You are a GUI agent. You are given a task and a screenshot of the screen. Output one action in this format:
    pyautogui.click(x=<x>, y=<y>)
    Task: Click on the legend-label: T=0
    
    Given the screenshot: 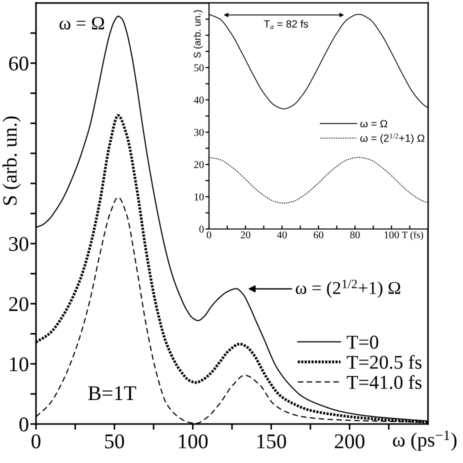 What is the action you would take?
    pyautogui.click(x=362, y=342)
    